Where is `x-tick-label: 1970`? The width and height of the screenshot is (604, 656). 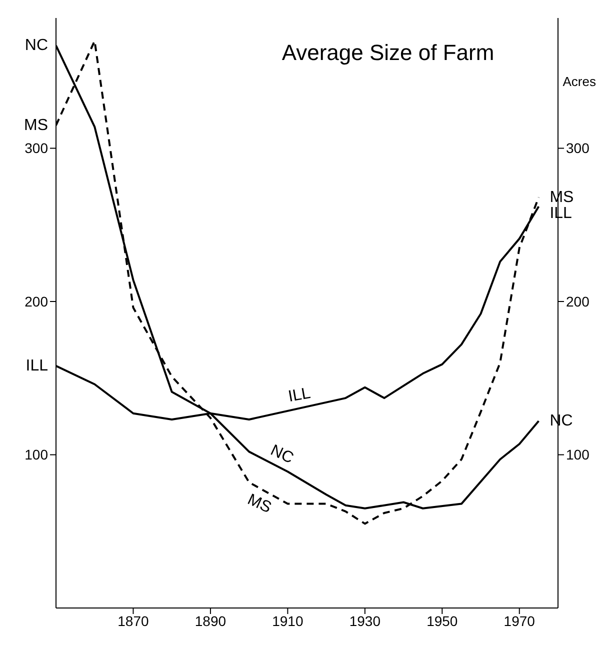 x-tick-label: 1970 is located at coordinates (520, 620).